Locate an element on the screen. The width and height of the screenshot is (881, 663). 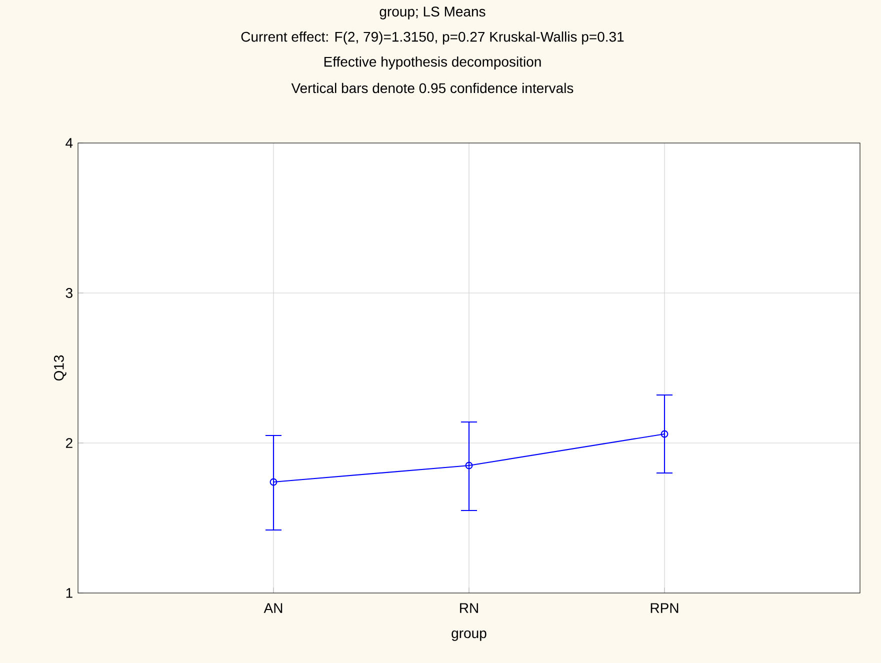
text: Vertical bars denote 0.95 confidence intervals is located at coordinates (432, 88).